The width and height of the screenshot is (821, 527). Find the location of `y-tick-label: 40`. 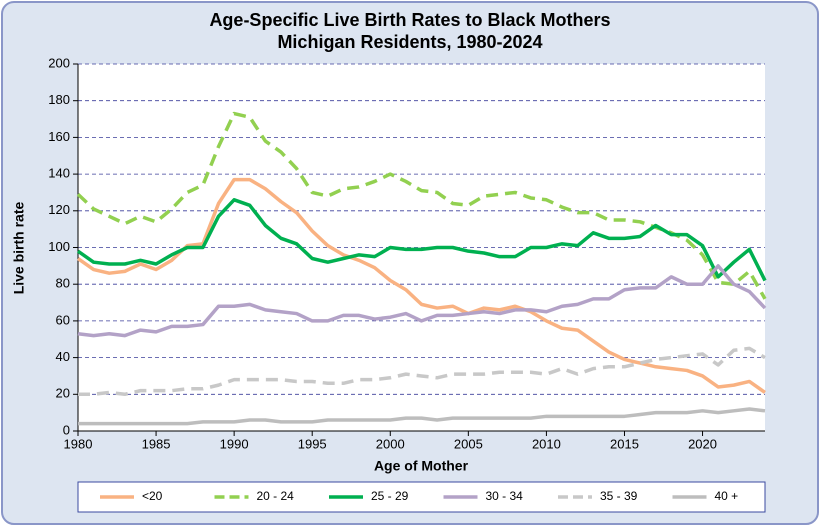

y-tick-label: 40 is located at coordinates (63, 356).